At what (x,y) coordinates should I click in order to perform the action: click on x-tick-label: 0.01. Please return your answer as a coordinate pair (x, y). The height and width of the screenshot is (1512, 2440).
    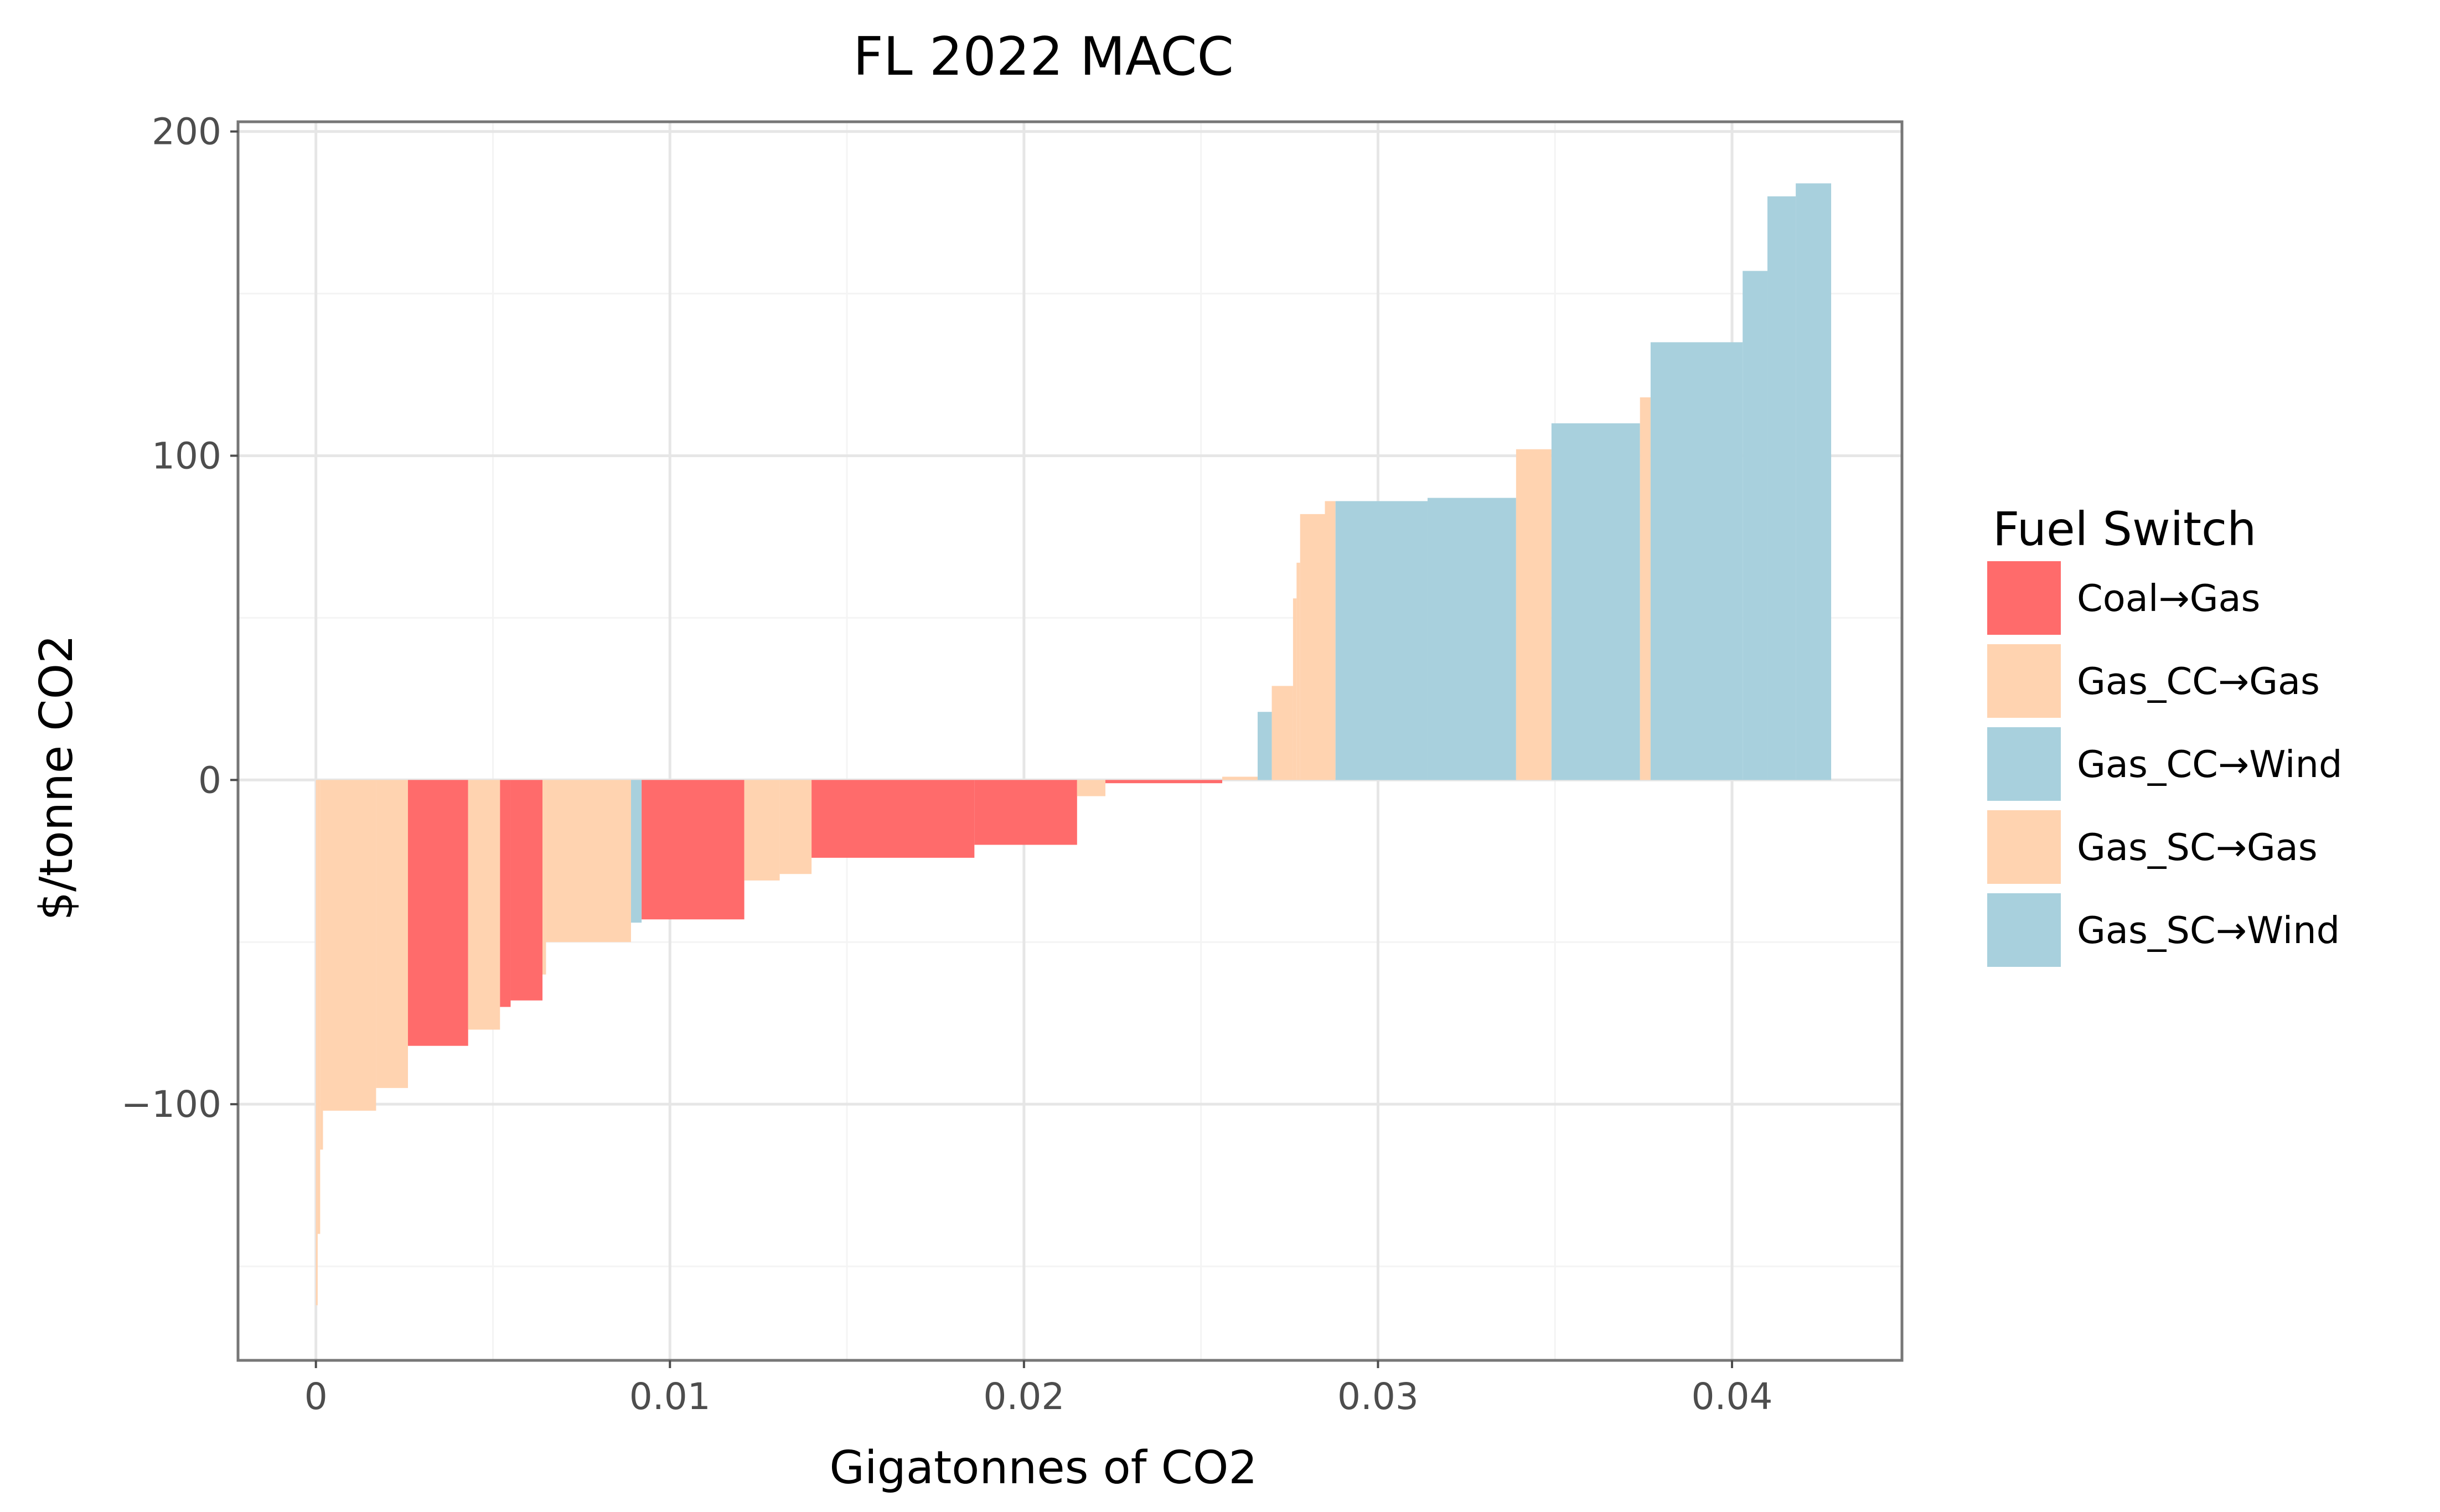
    Looking at the image, I should click on (670, 1396).